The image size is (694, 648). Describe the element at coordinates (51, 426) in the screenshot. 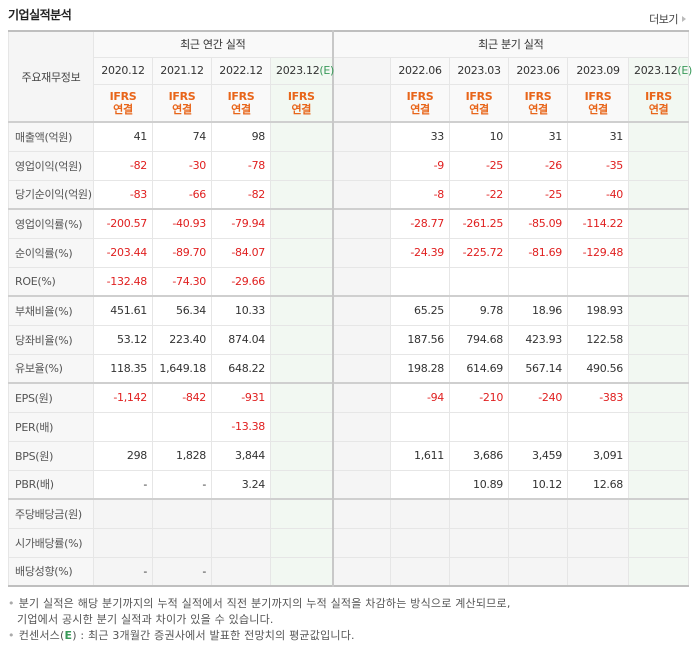

I see `row-label: PER(배)` at that location.